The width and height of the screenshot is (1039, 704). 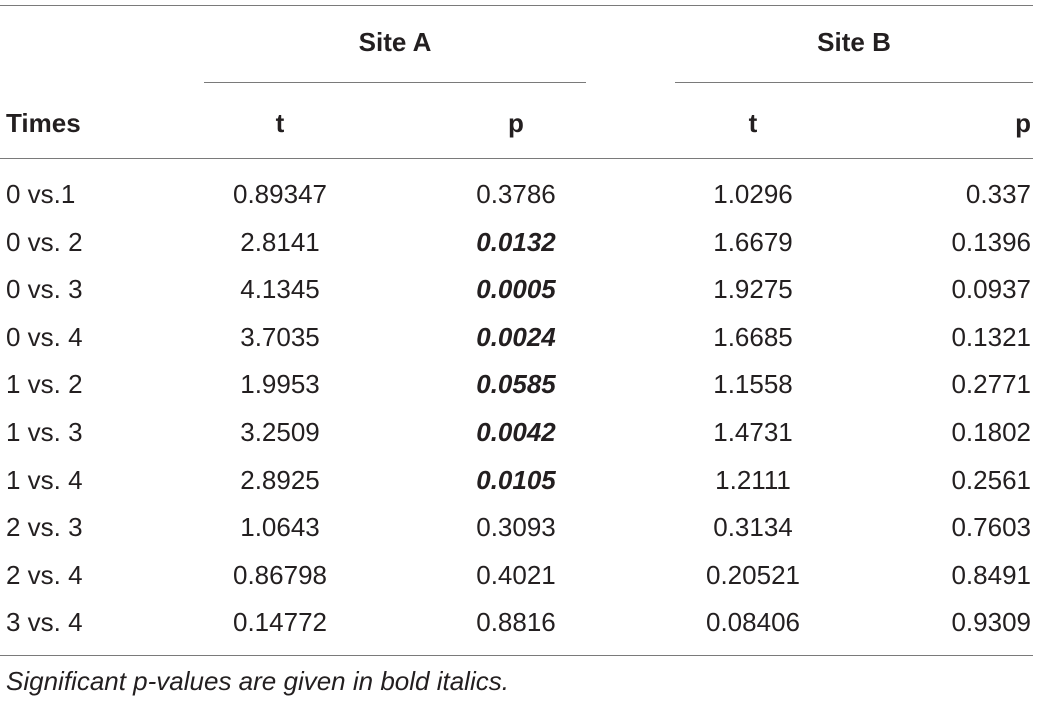 What do you see at coordinates (753, 527) in the screenshot?
I see `site-b-t-cell: 0.3134` at bounding box center [753, 527].